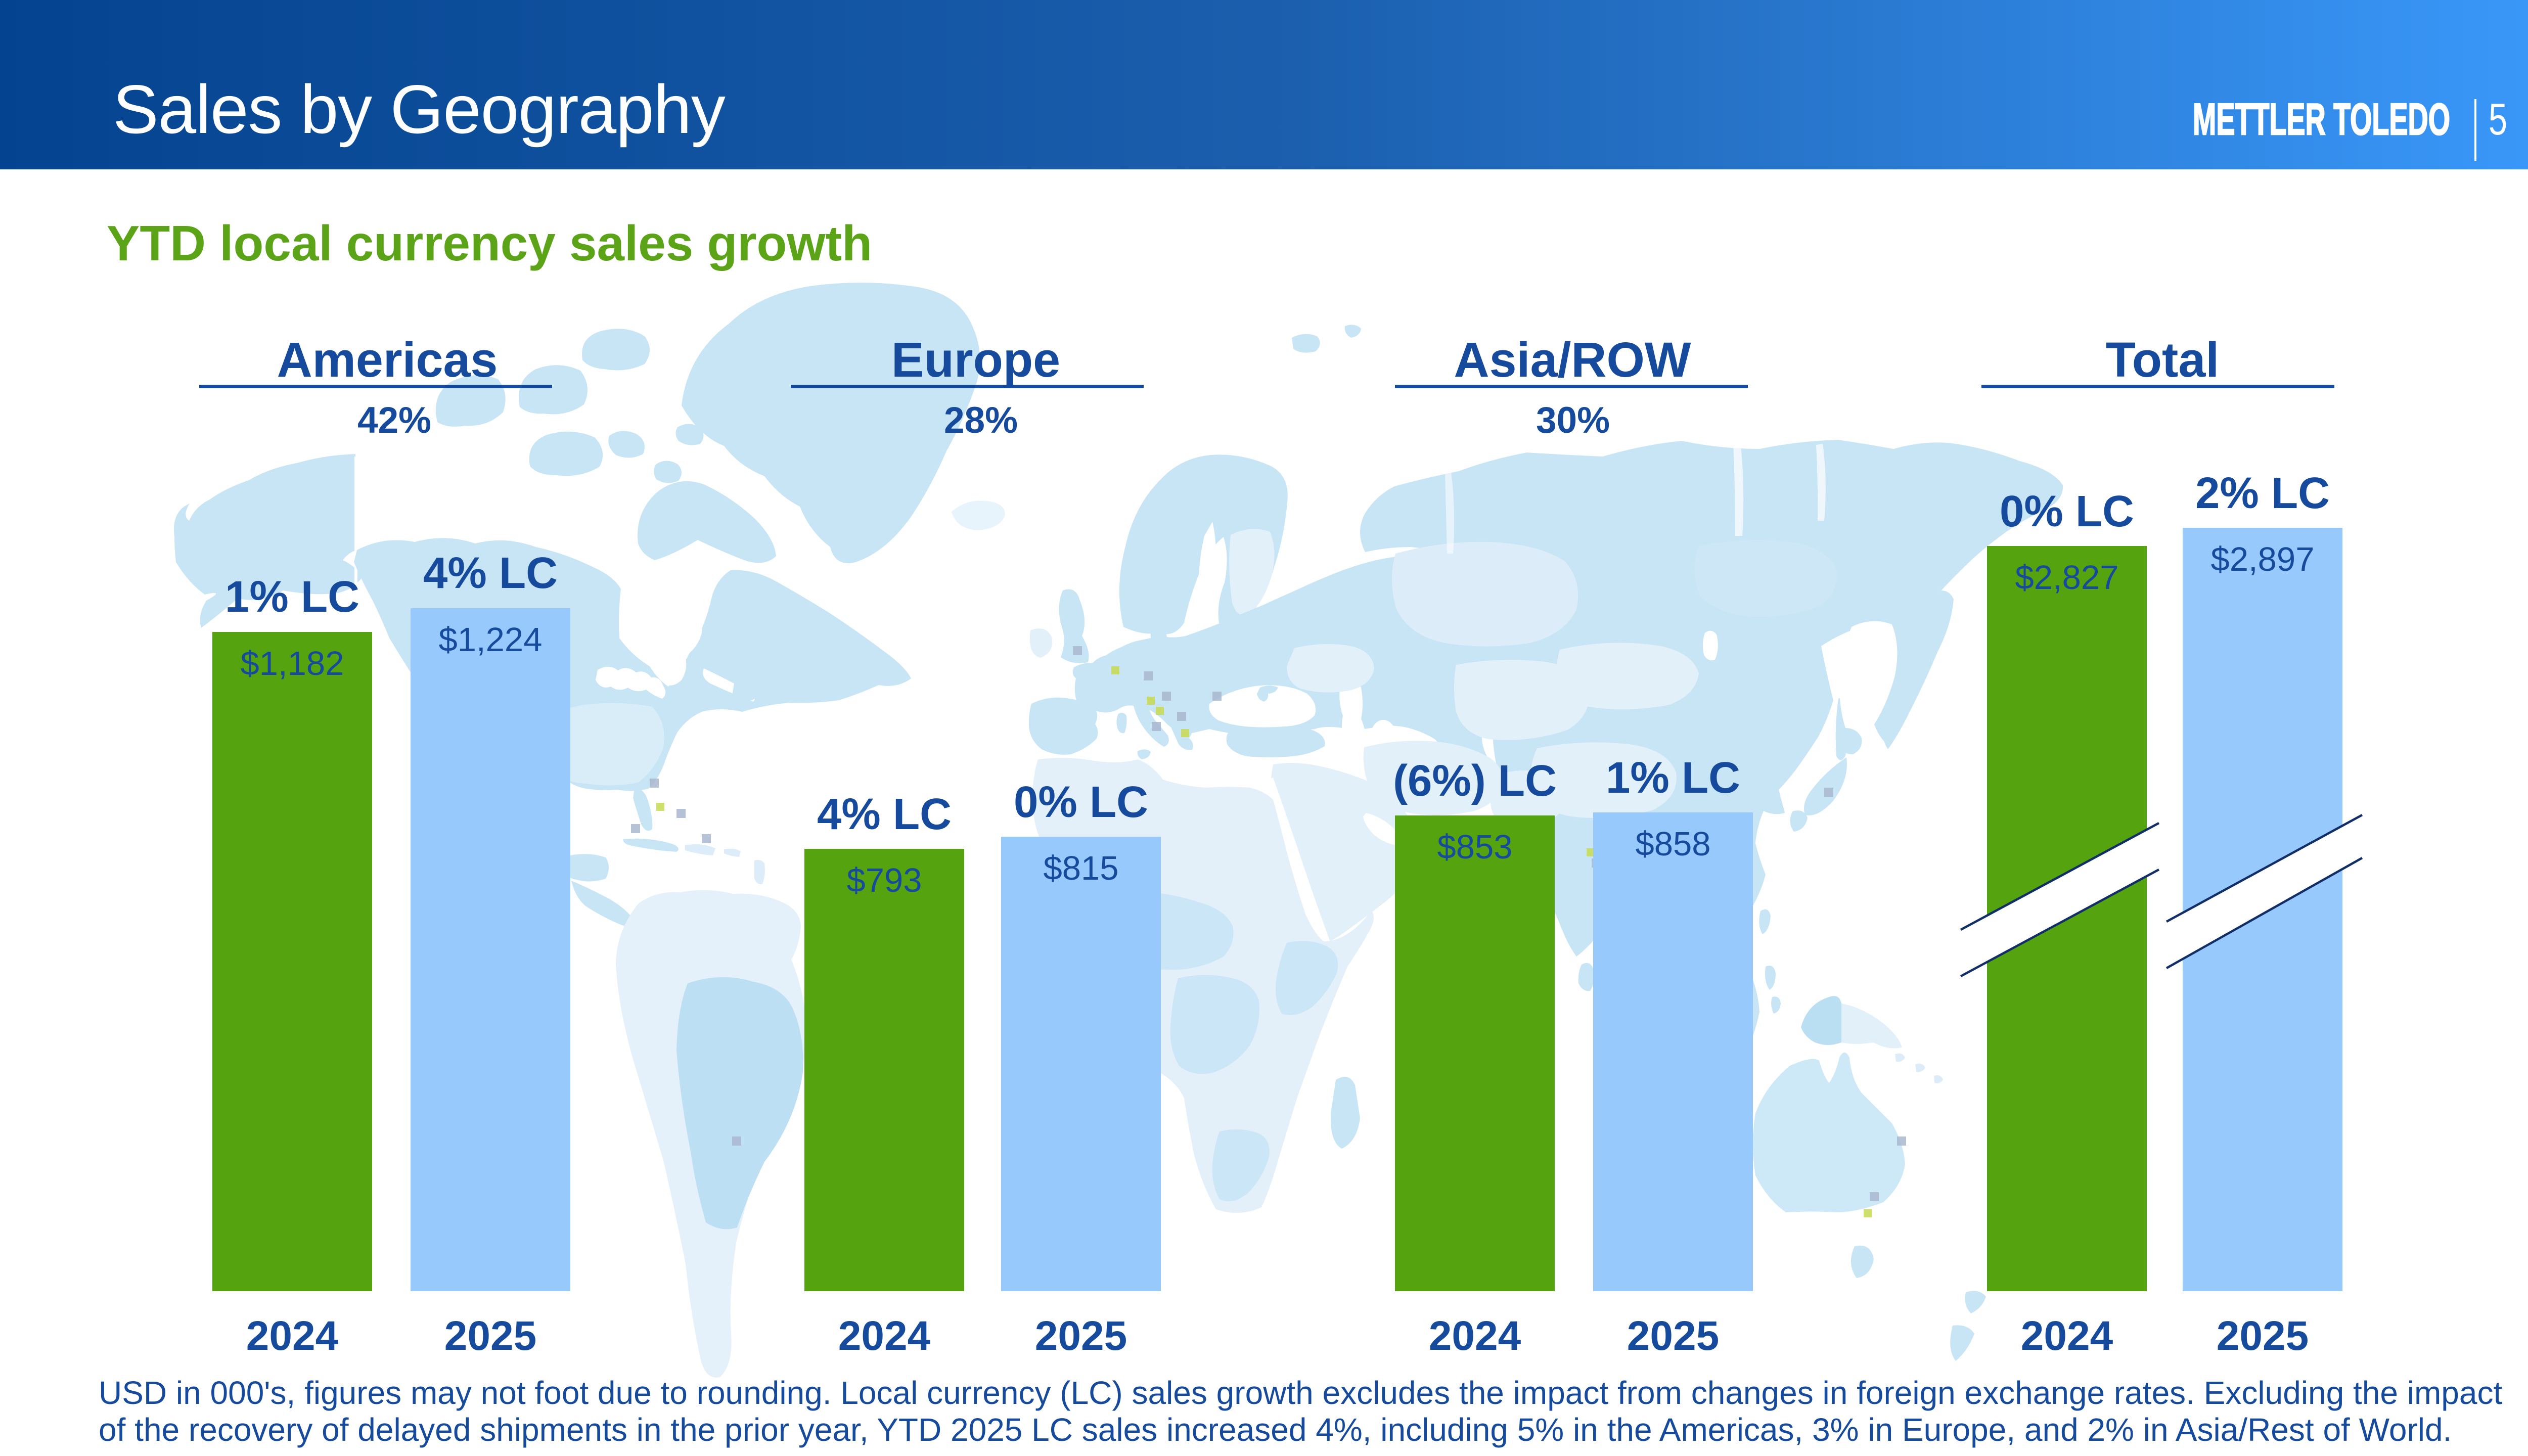 The width and height of the screenshot is (2528, 1456). Describe the element at coordinates (2322, 119) in the screenshot. I see `svg-text: METTLER TOLEDO` at that location.